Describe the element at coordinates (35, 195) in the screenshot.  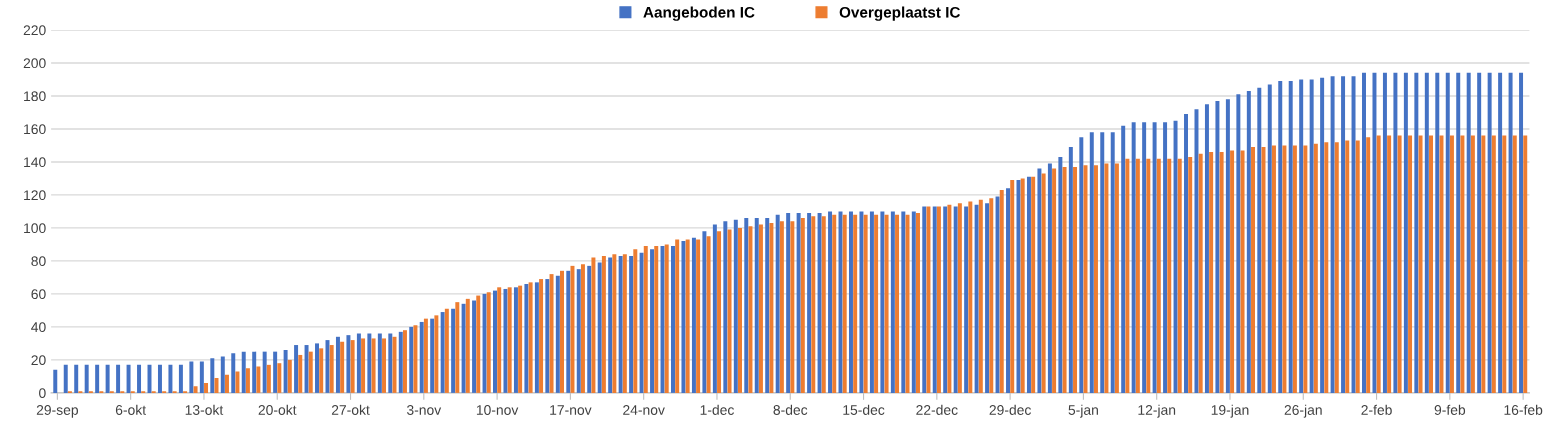
I see `y-tick-label: 120` at that location.